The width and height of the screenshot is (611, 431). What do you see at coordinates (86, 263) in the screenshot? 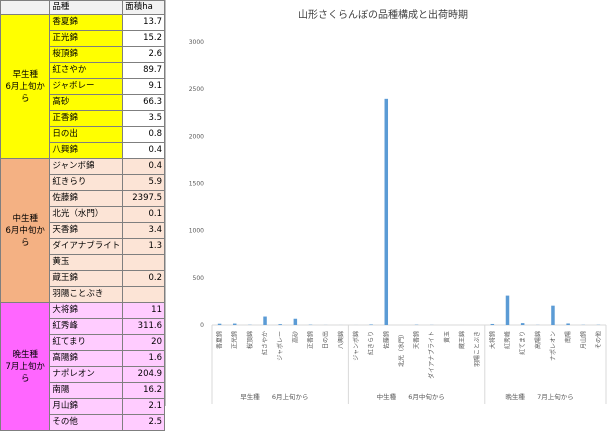
I see `variety-cell: 黄玉` at bounding box center [86, 263].